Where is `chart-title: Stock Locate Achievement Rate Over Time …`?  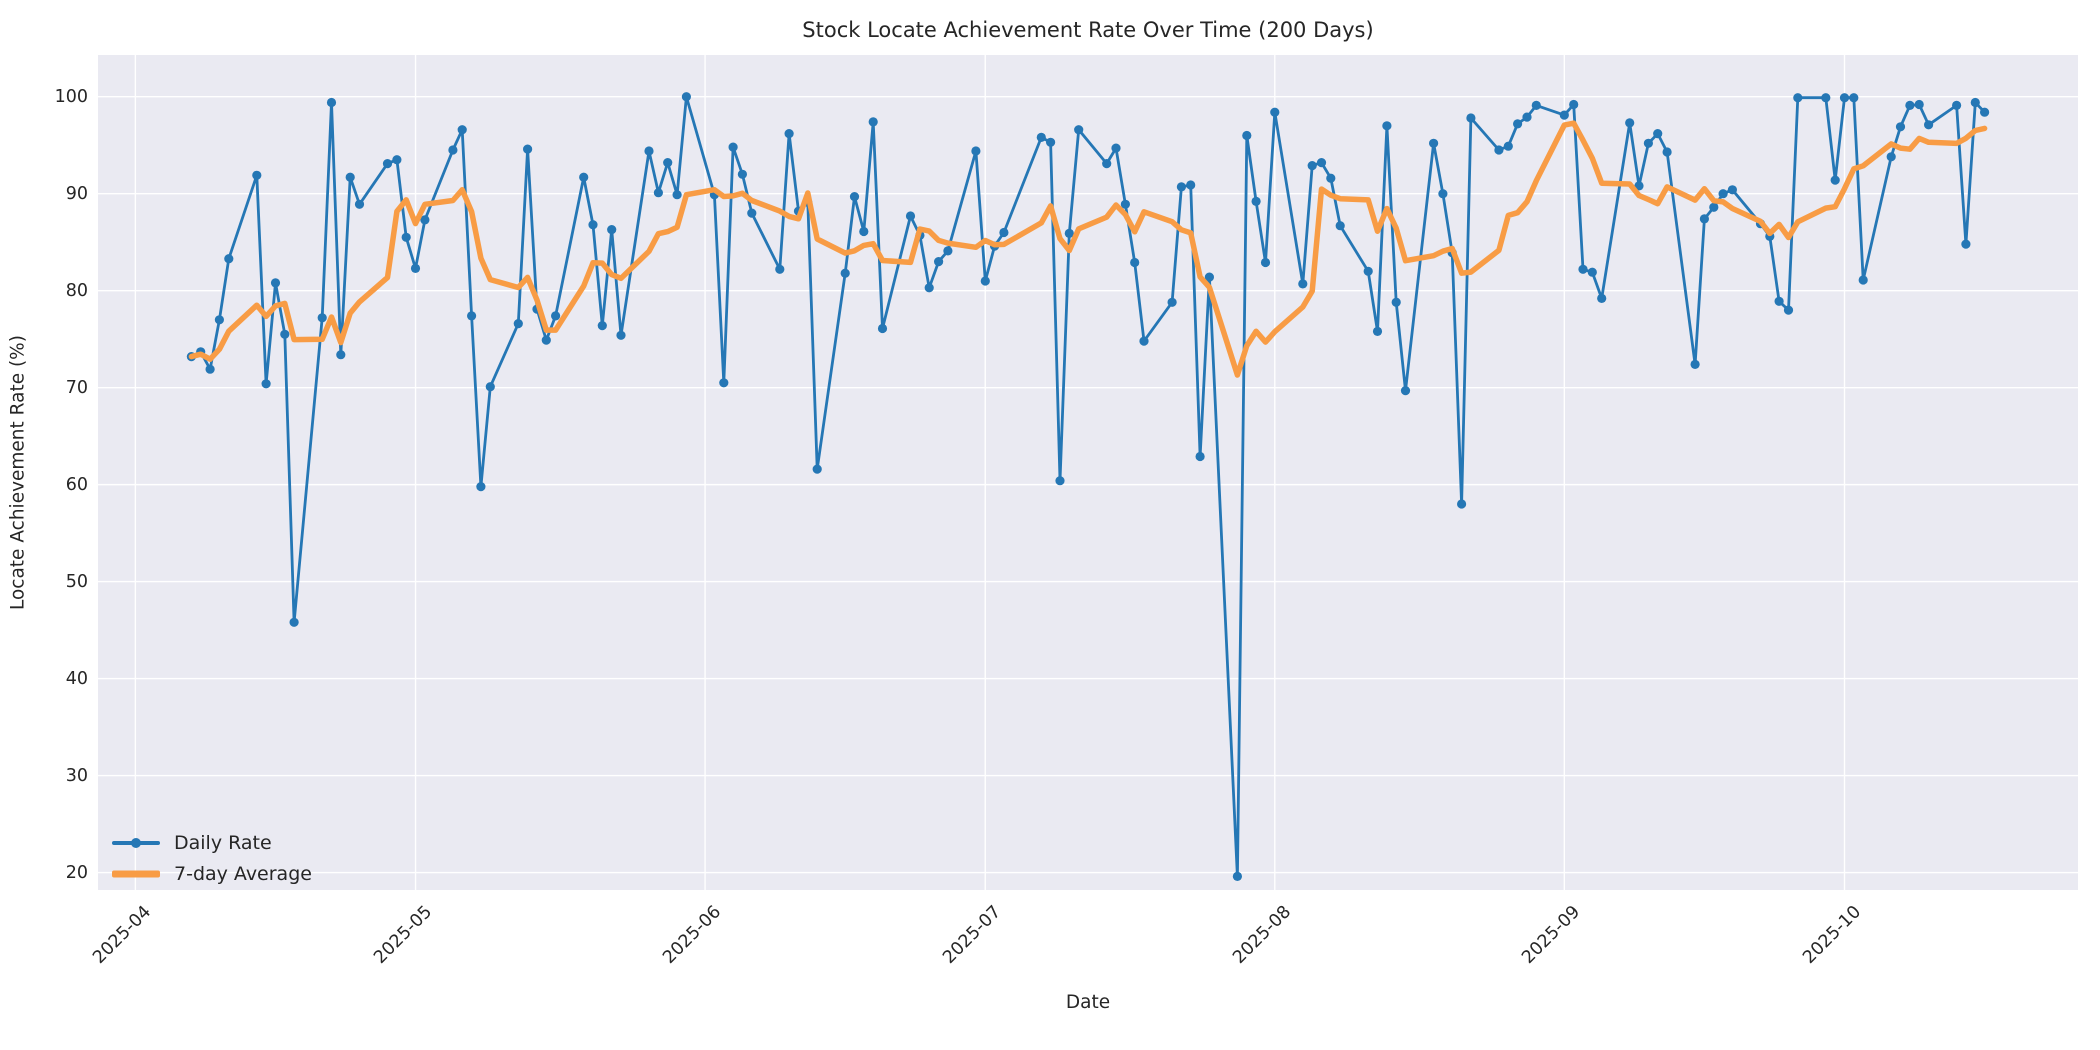 chart-title: Stock Locate Achievement Rate Over Time … is located at coordinates (1088, 30).